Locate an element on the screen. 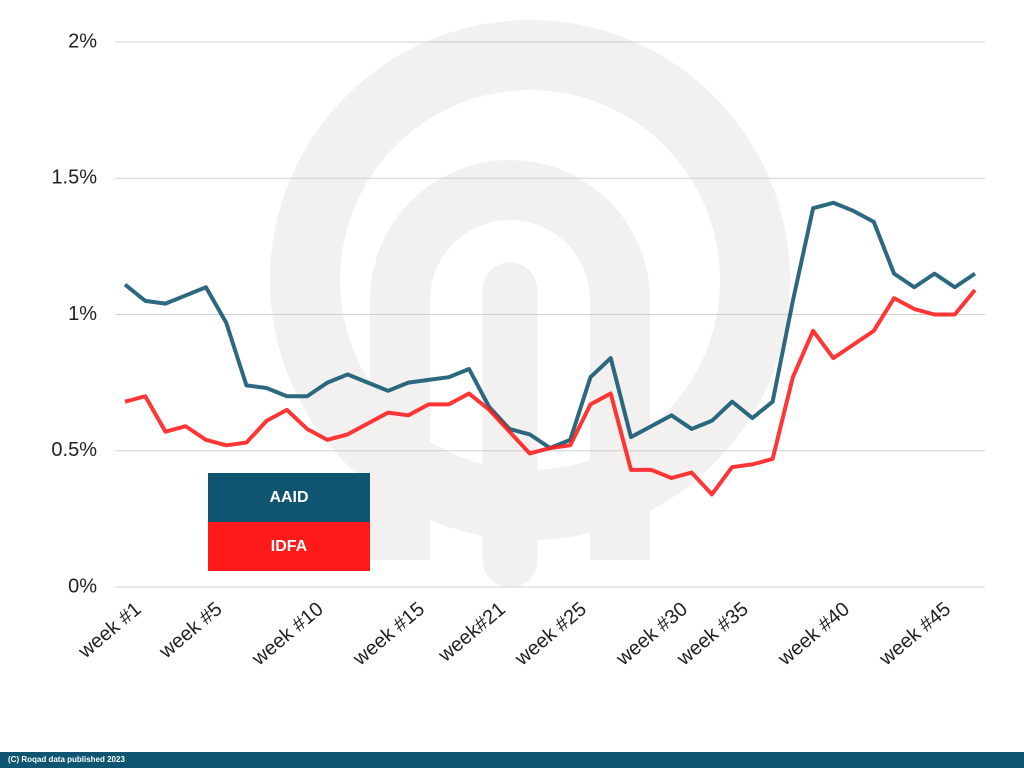  x-tick-label: week#21 is located at coordinates (472, 632).